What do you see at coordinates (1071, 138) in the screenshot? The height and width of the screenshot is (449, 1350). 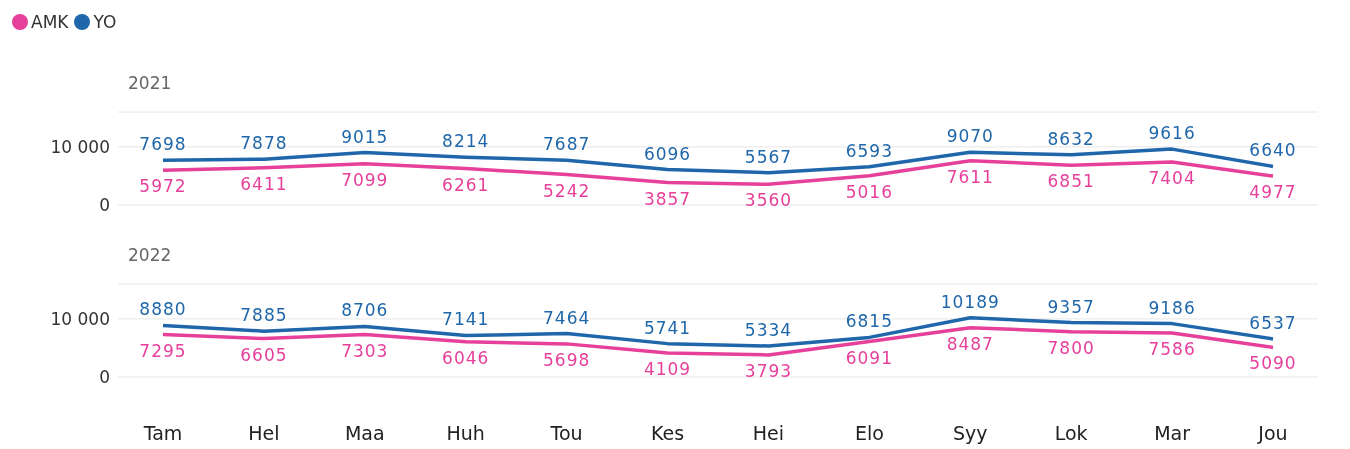 I see `data-label: 8632` at bounding box center [1071, 138].